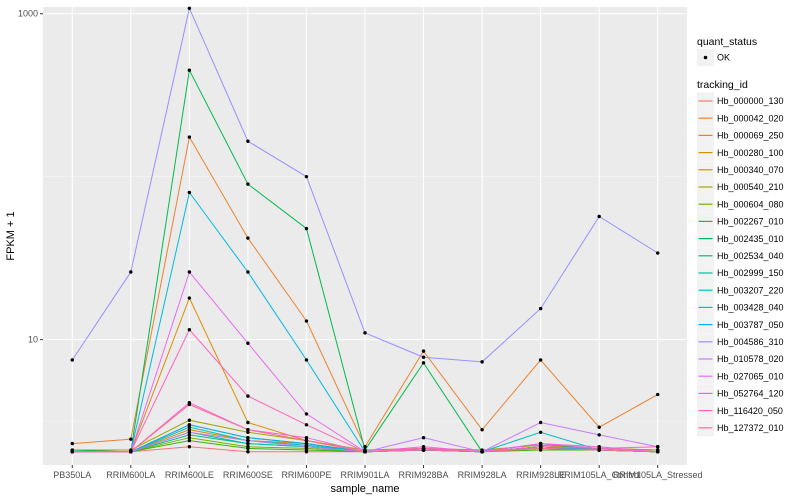 This screenshot has height=500, width=800. I want to click on x-tick-label: RRIM600PE, so click(306, 475).